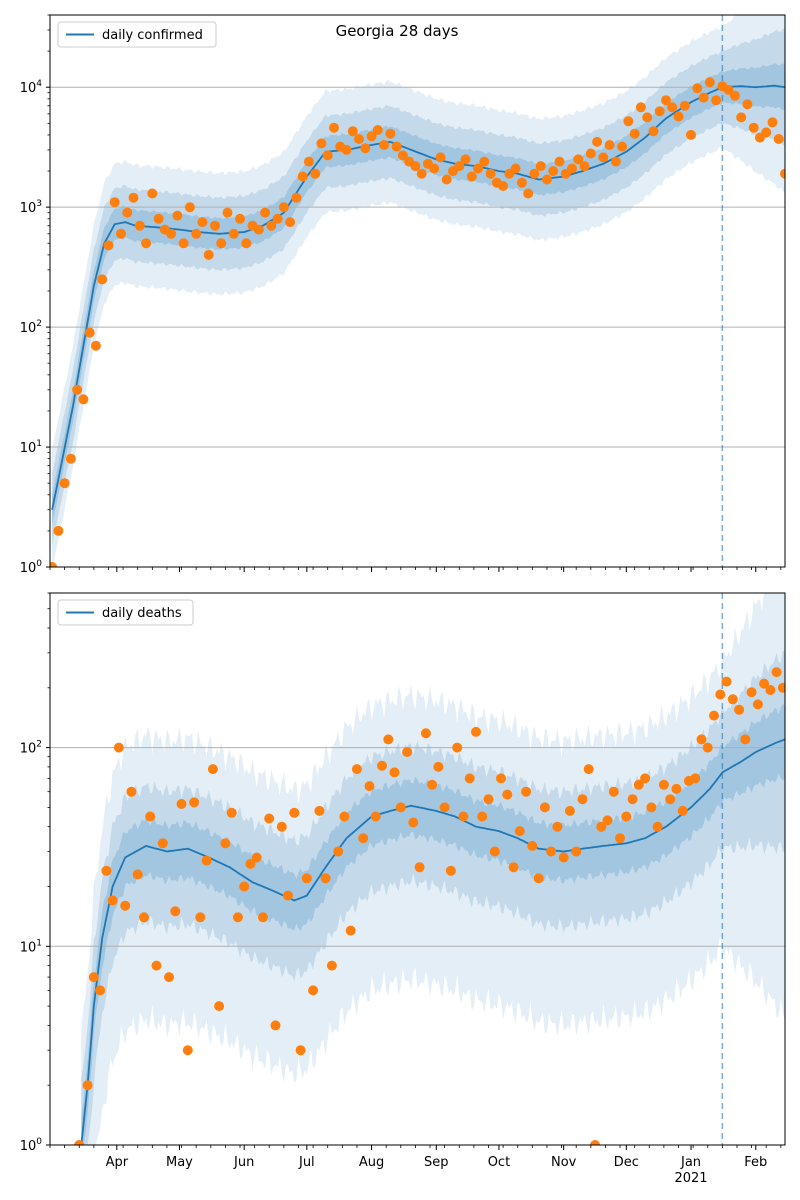 This screenshot has height=1200, width=800. Describe the element at coordinates (31, 748) in the screenshot. I see `y-tick-label: 10²` at that location.